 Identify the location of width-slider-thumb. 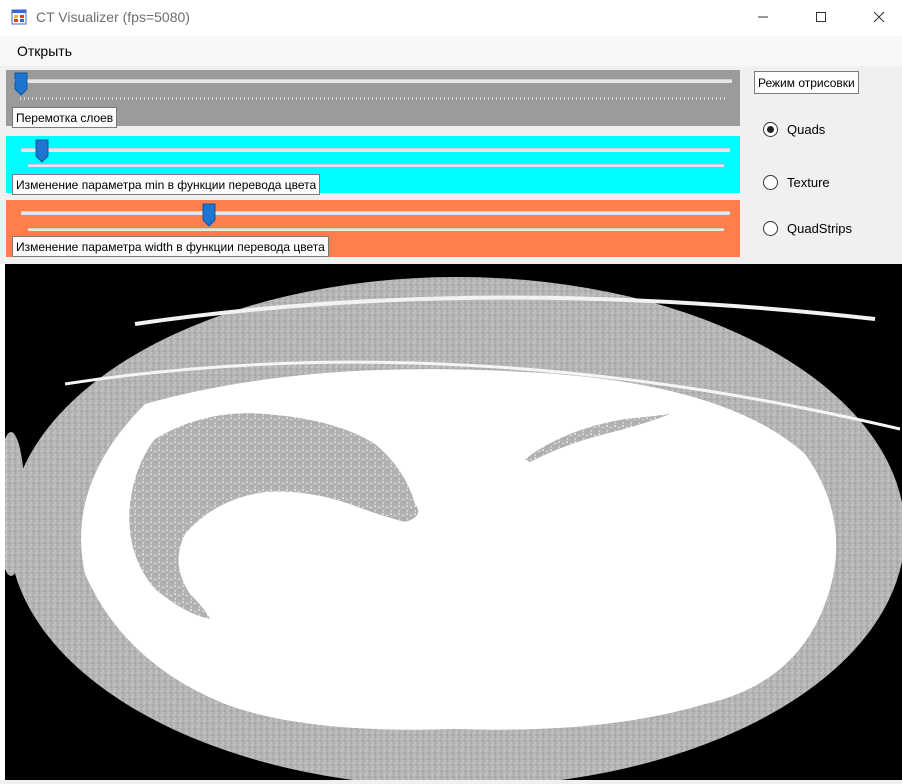
(209, 215).